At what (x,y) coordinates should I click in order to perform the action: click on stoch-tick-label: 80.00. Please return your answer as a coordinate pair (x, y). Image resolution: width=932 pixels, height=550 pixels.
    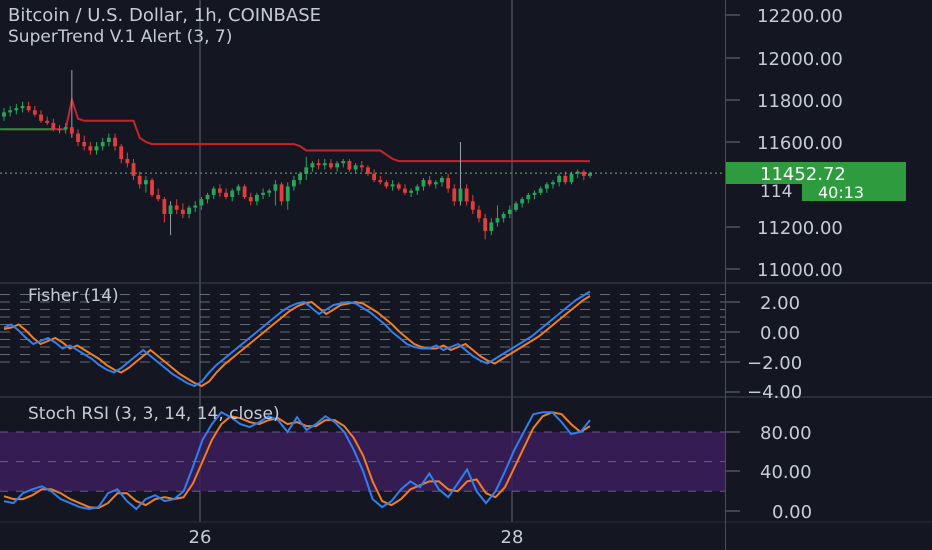
    Looking at the image, I should click on (786, 433).